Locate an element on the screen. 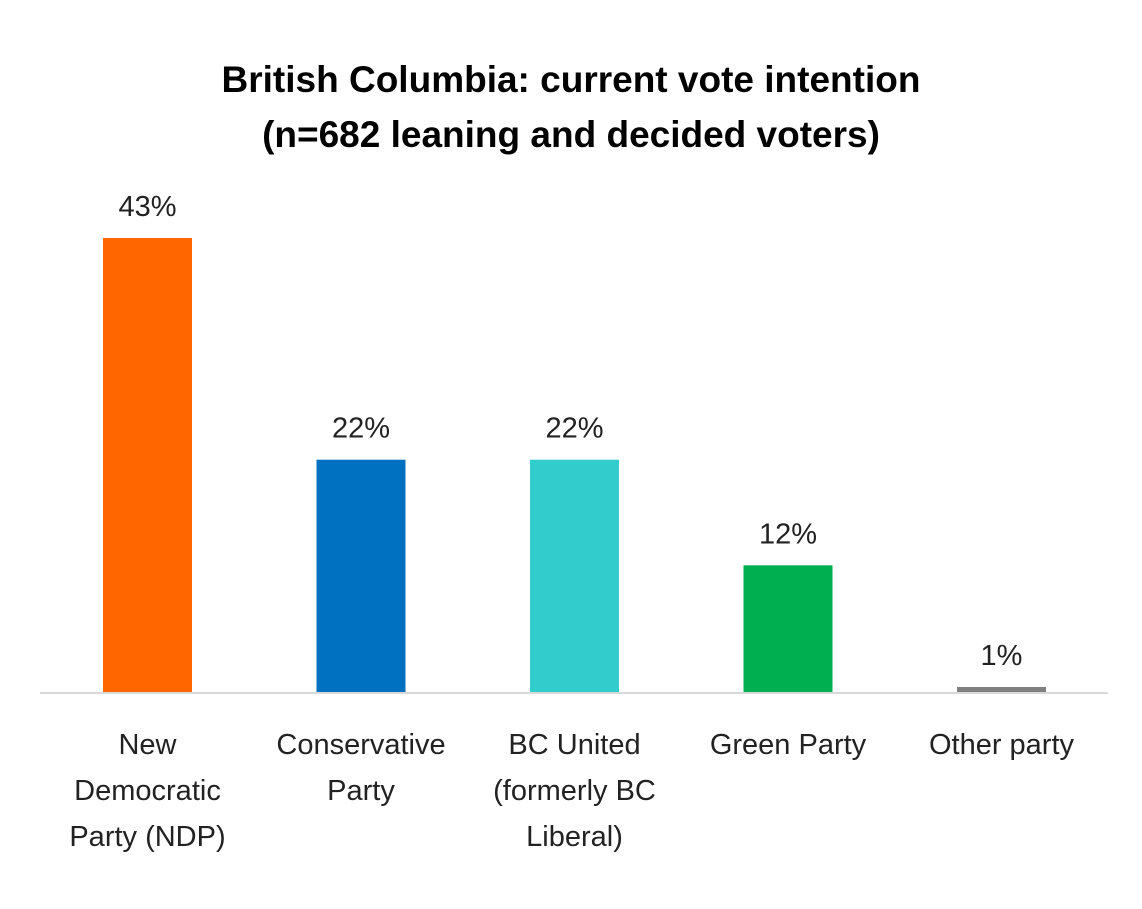 This screenshot has width=1142, height=909. chart-title-line-2: (n=682 leaning and decided voters) is located at coordinates (571, 134).